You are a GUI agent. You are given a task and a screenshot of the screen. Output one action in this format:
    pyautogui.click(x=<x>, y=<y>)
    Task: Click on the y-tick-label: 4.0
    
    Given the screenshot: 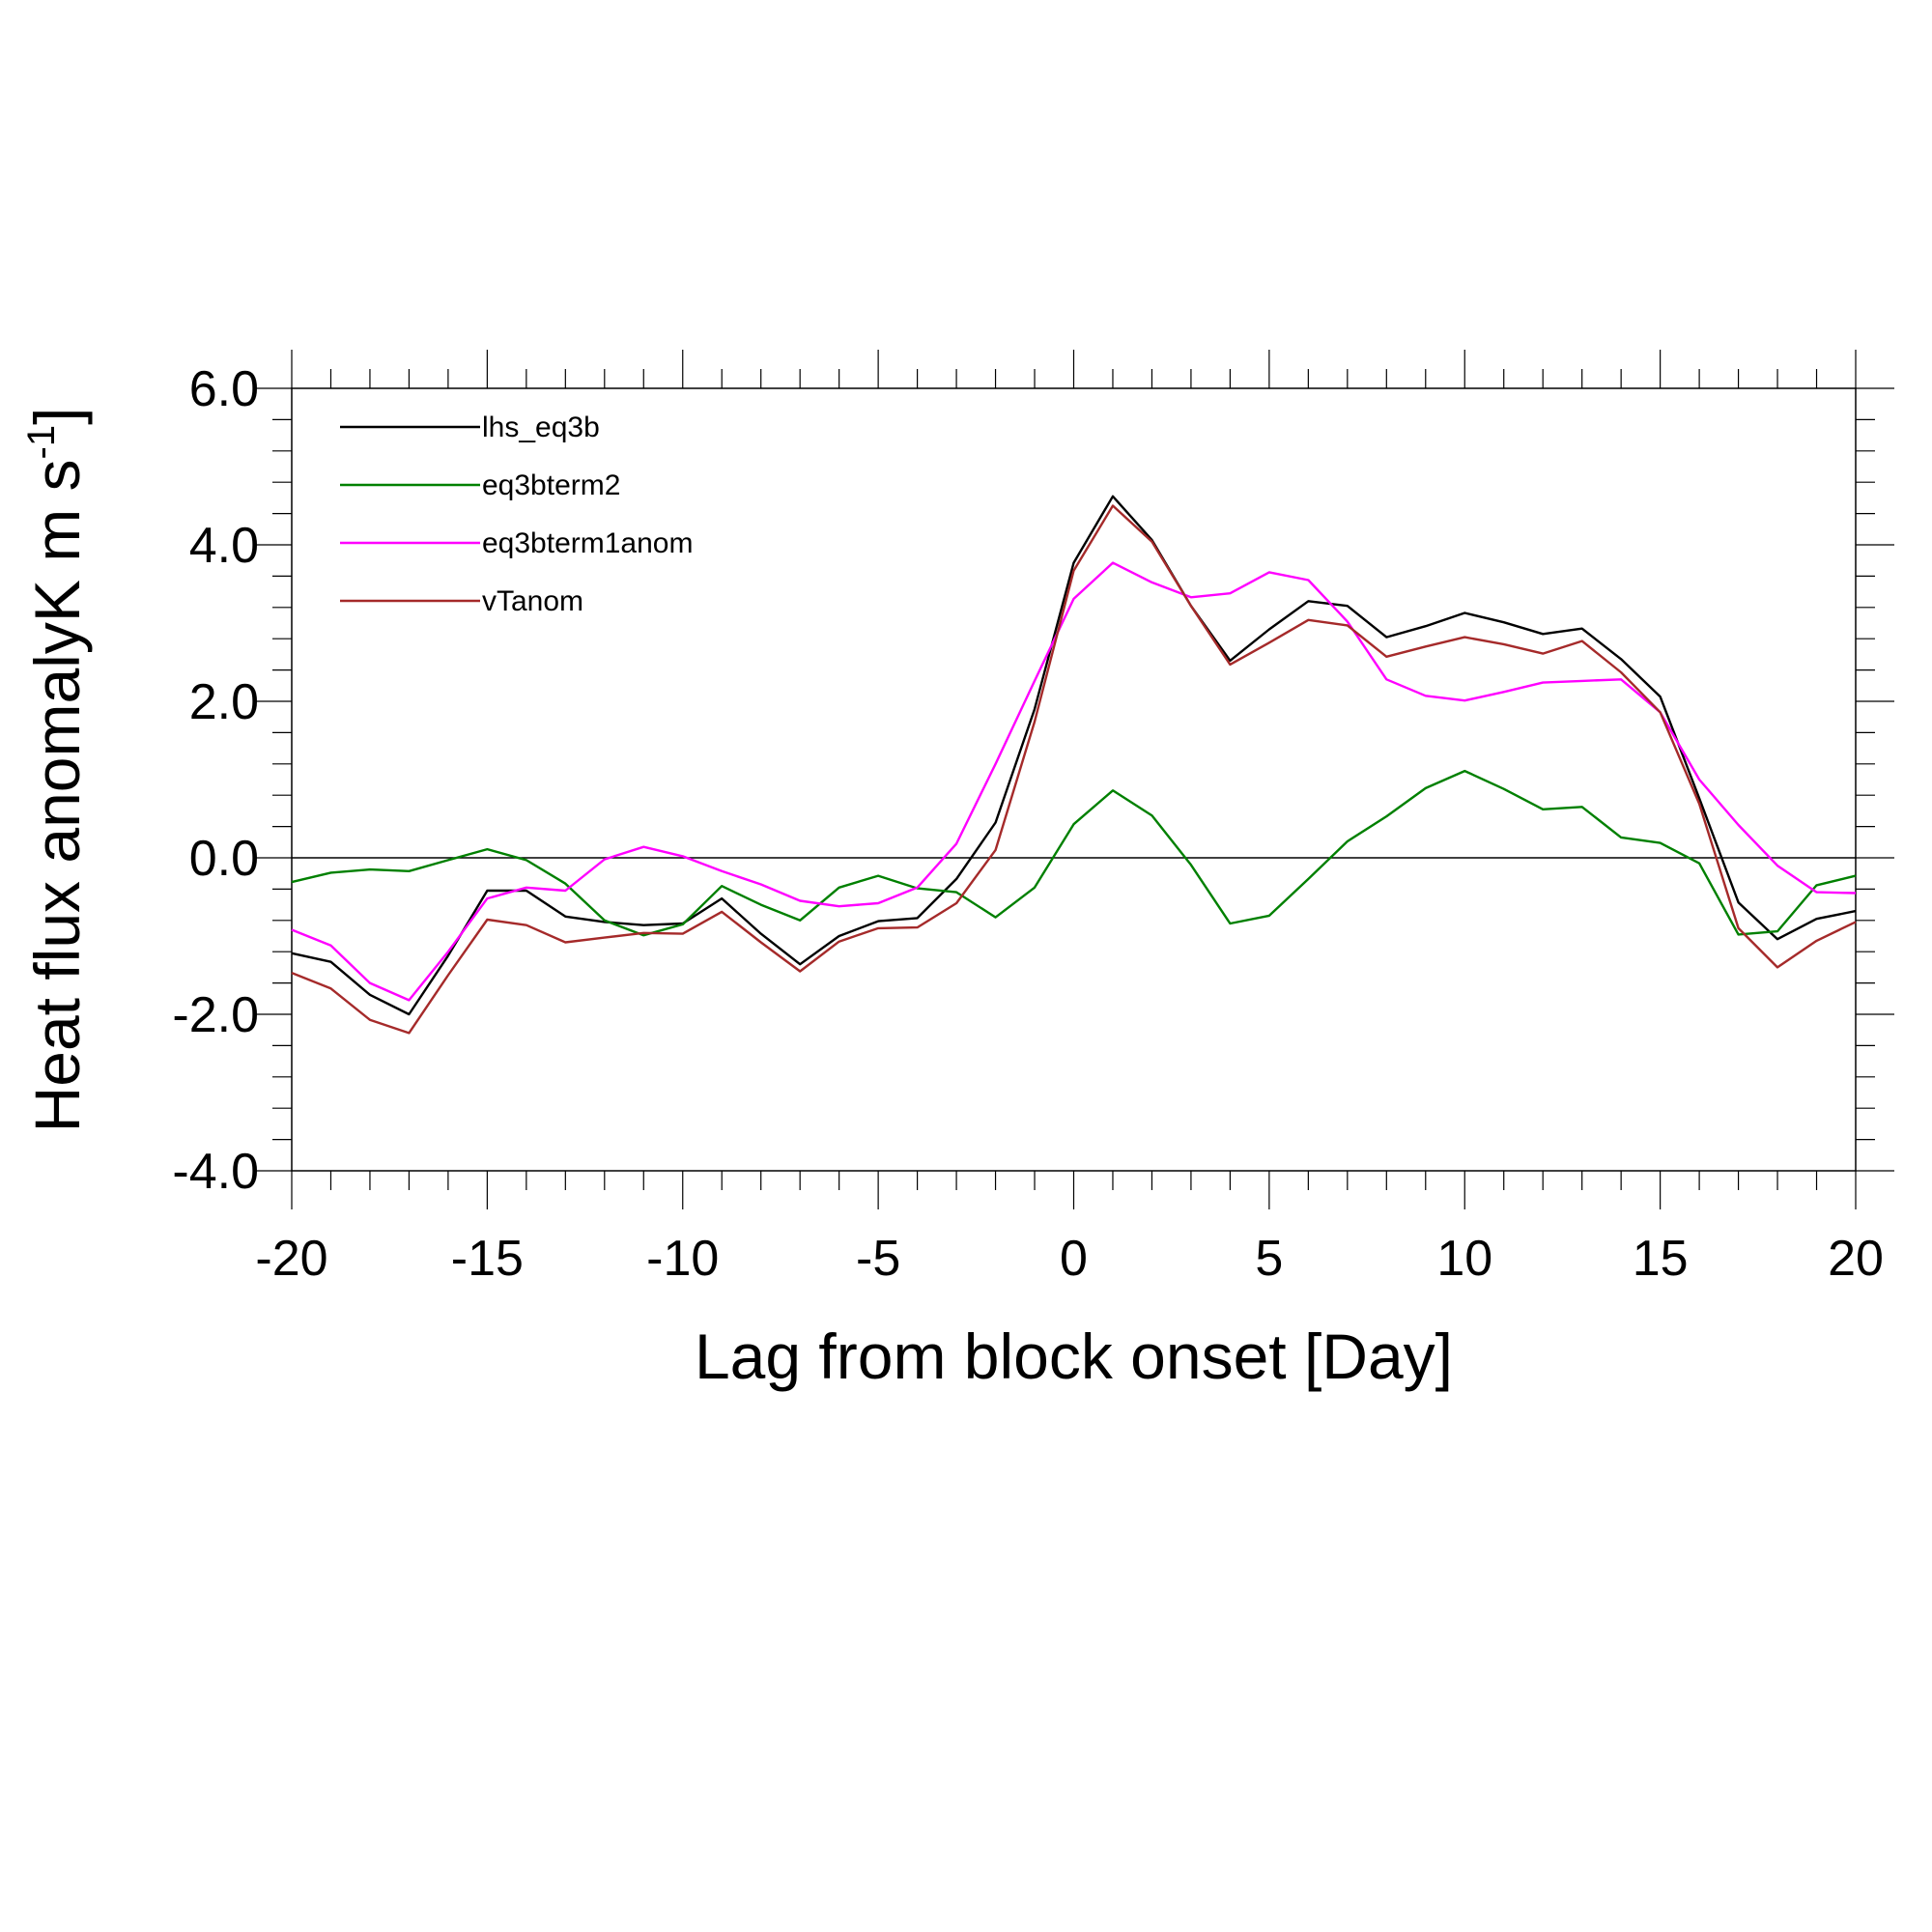 What is the action you would take?
    pyautogui.click(x=224, y=546)
    